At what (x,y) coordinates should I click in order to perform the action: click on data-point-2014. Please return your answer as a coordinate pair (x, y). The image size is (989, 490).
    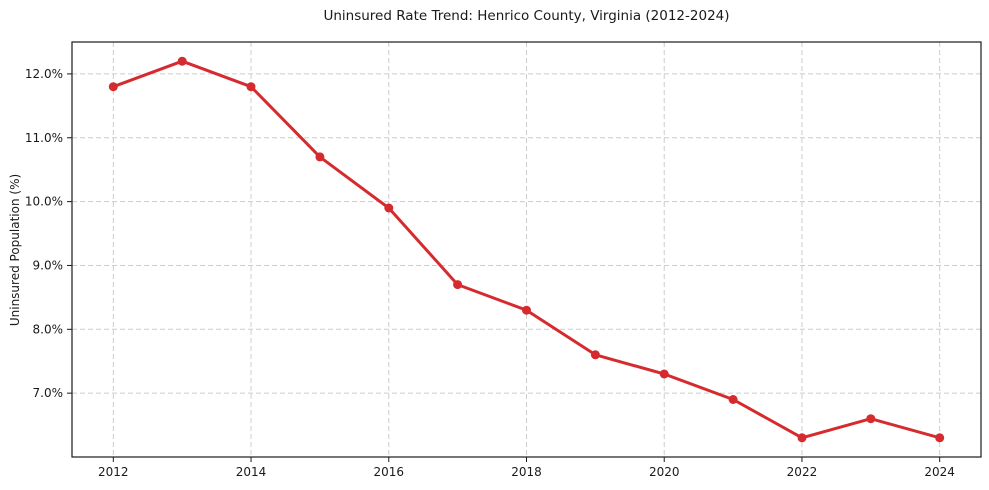
    Looking at the image, I should click on (251, 87).